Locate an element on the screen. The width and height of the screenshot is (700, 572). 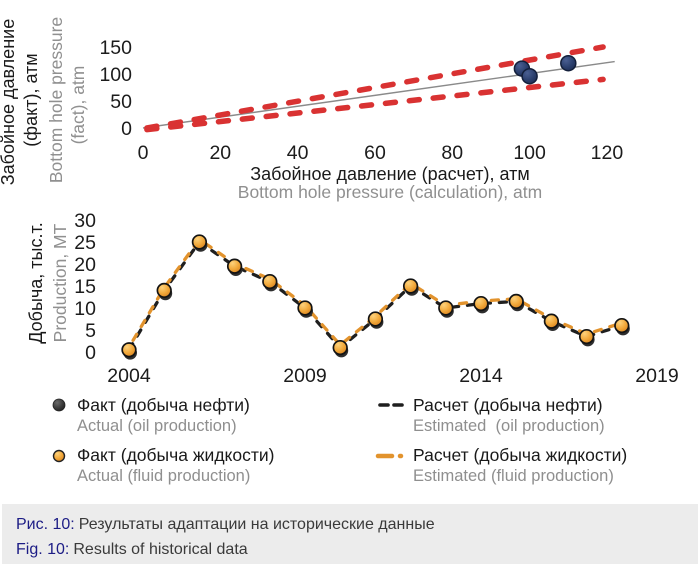
svg-text: 25 is located at coordinates (85, 243).